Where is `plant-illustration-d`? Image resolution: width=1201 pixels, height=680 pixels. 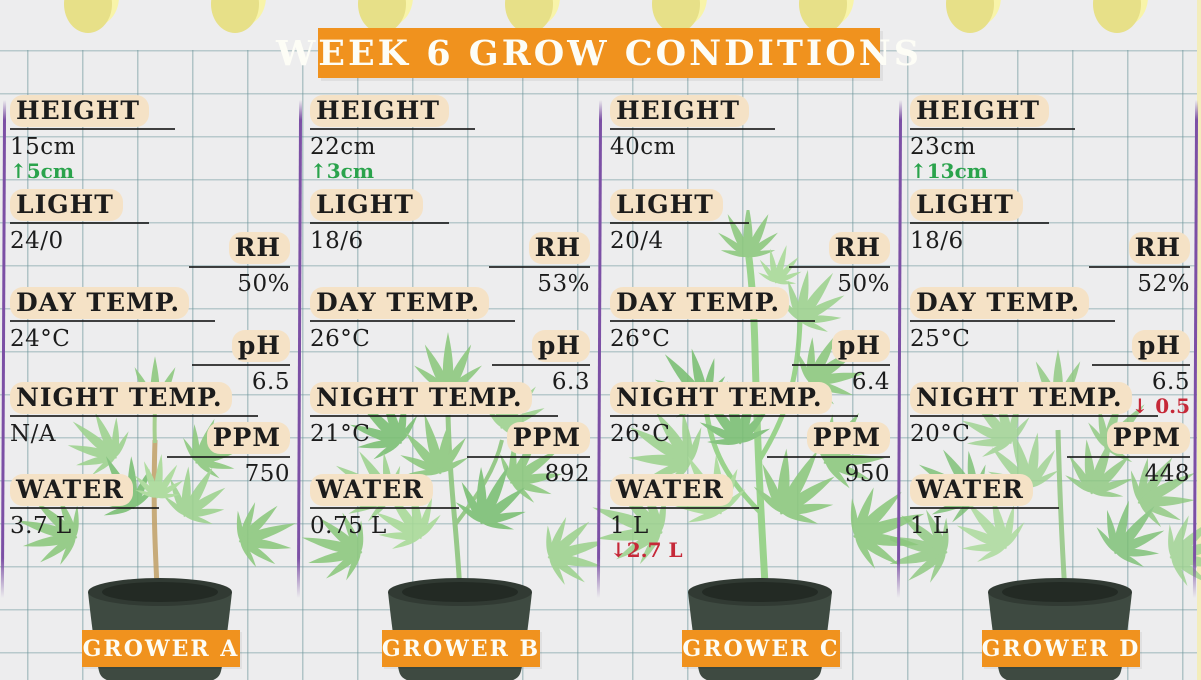
plant-illustration-d is located at coordinates (1045, 472).